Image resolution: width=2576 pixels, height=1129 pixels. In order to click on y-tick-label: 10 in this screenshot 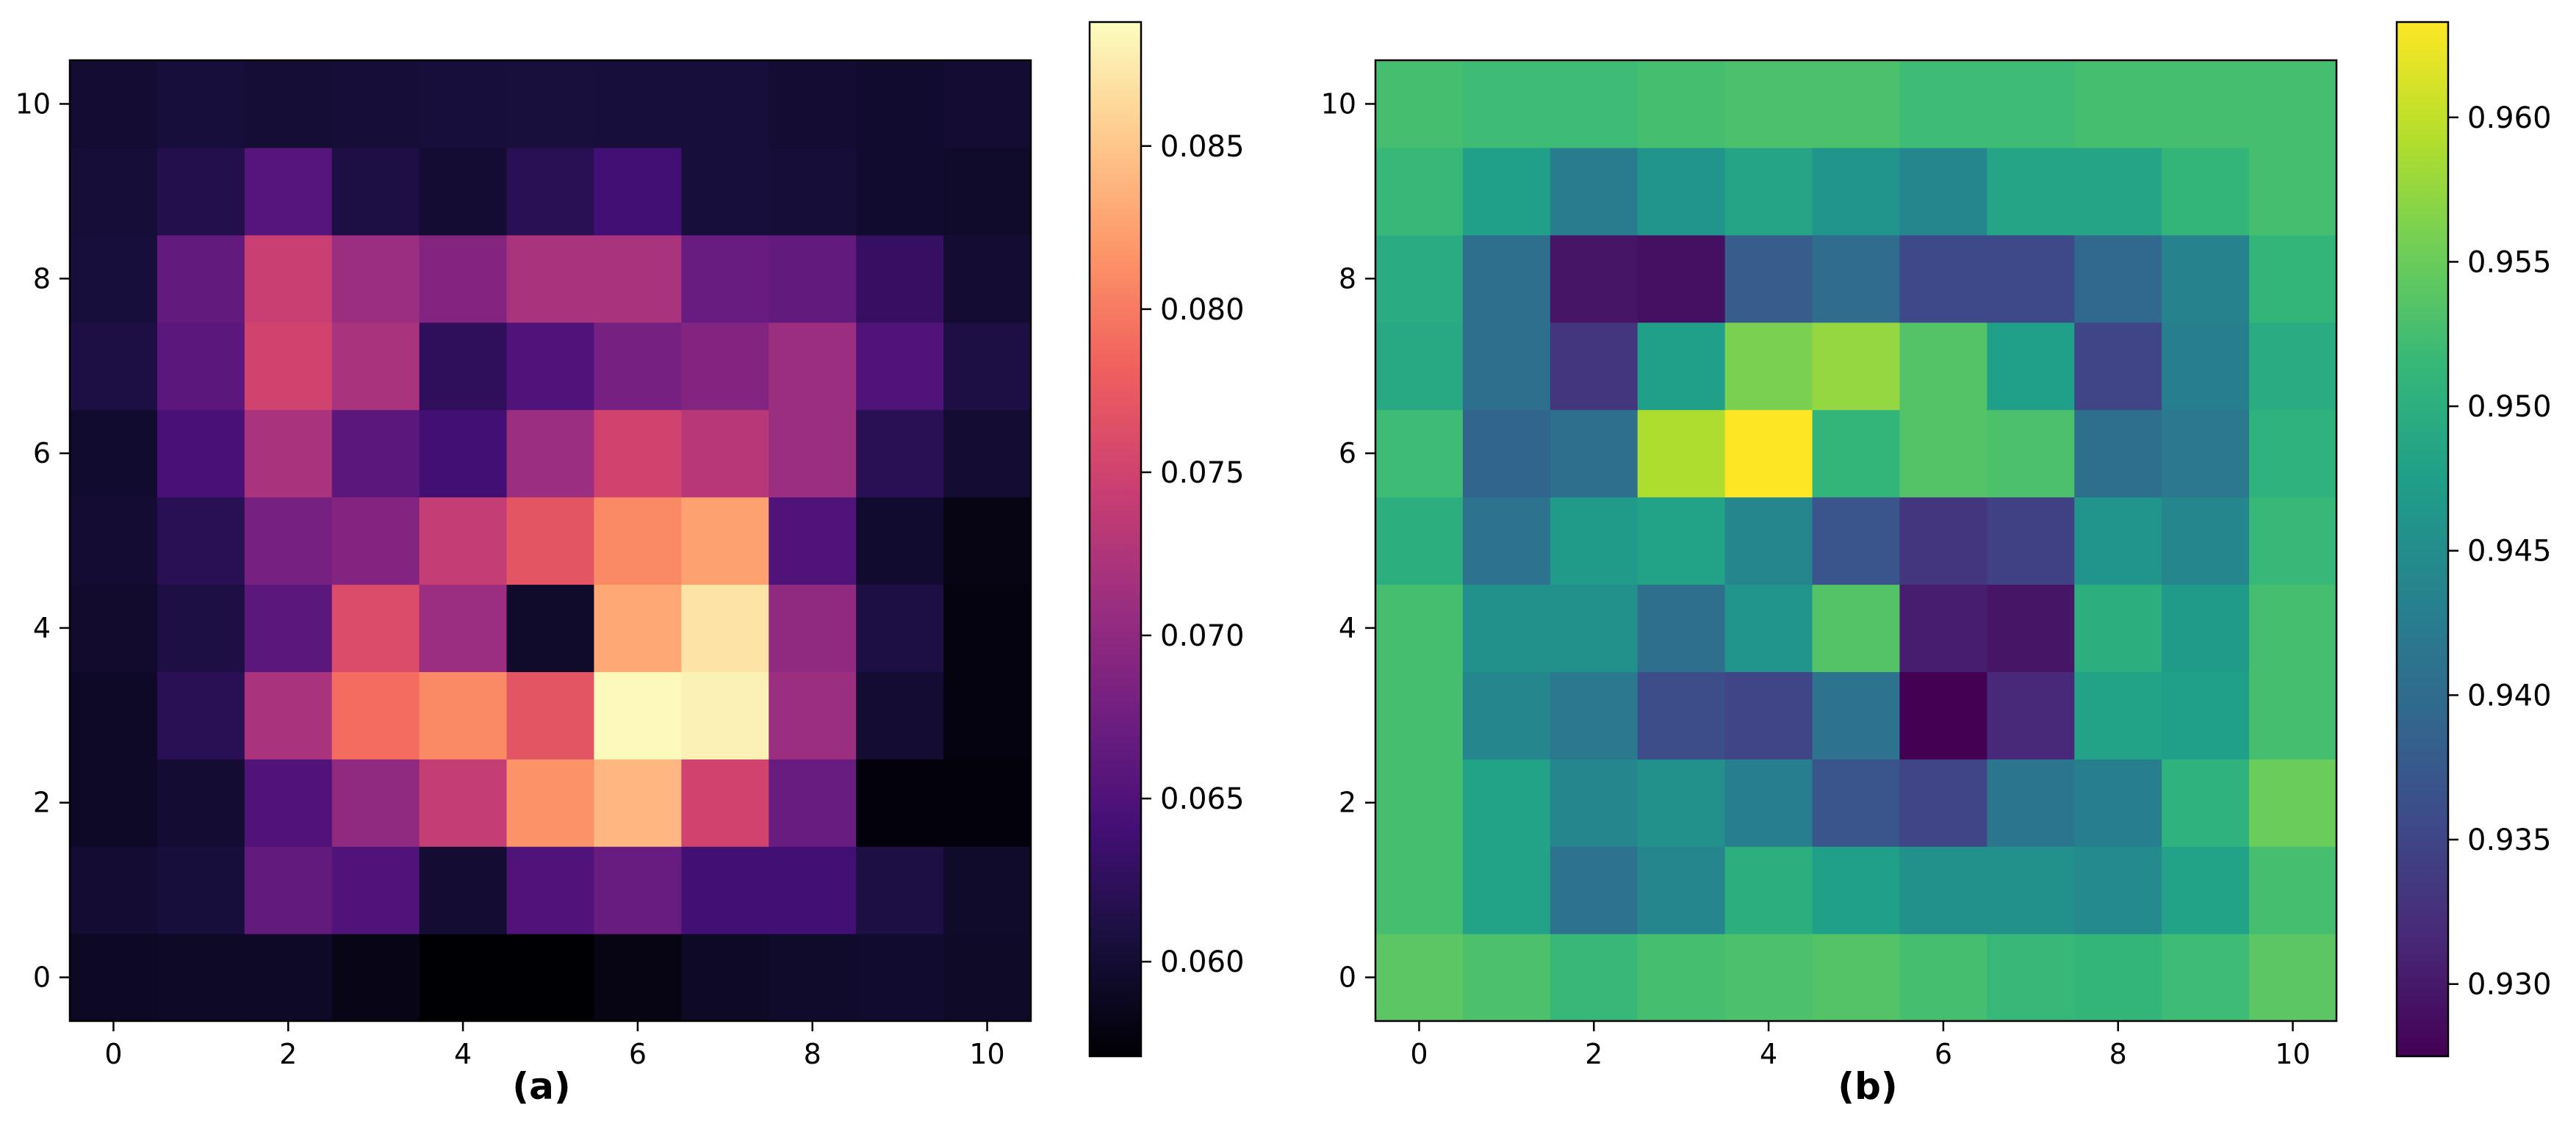, I will do `click(1338, 104)`.